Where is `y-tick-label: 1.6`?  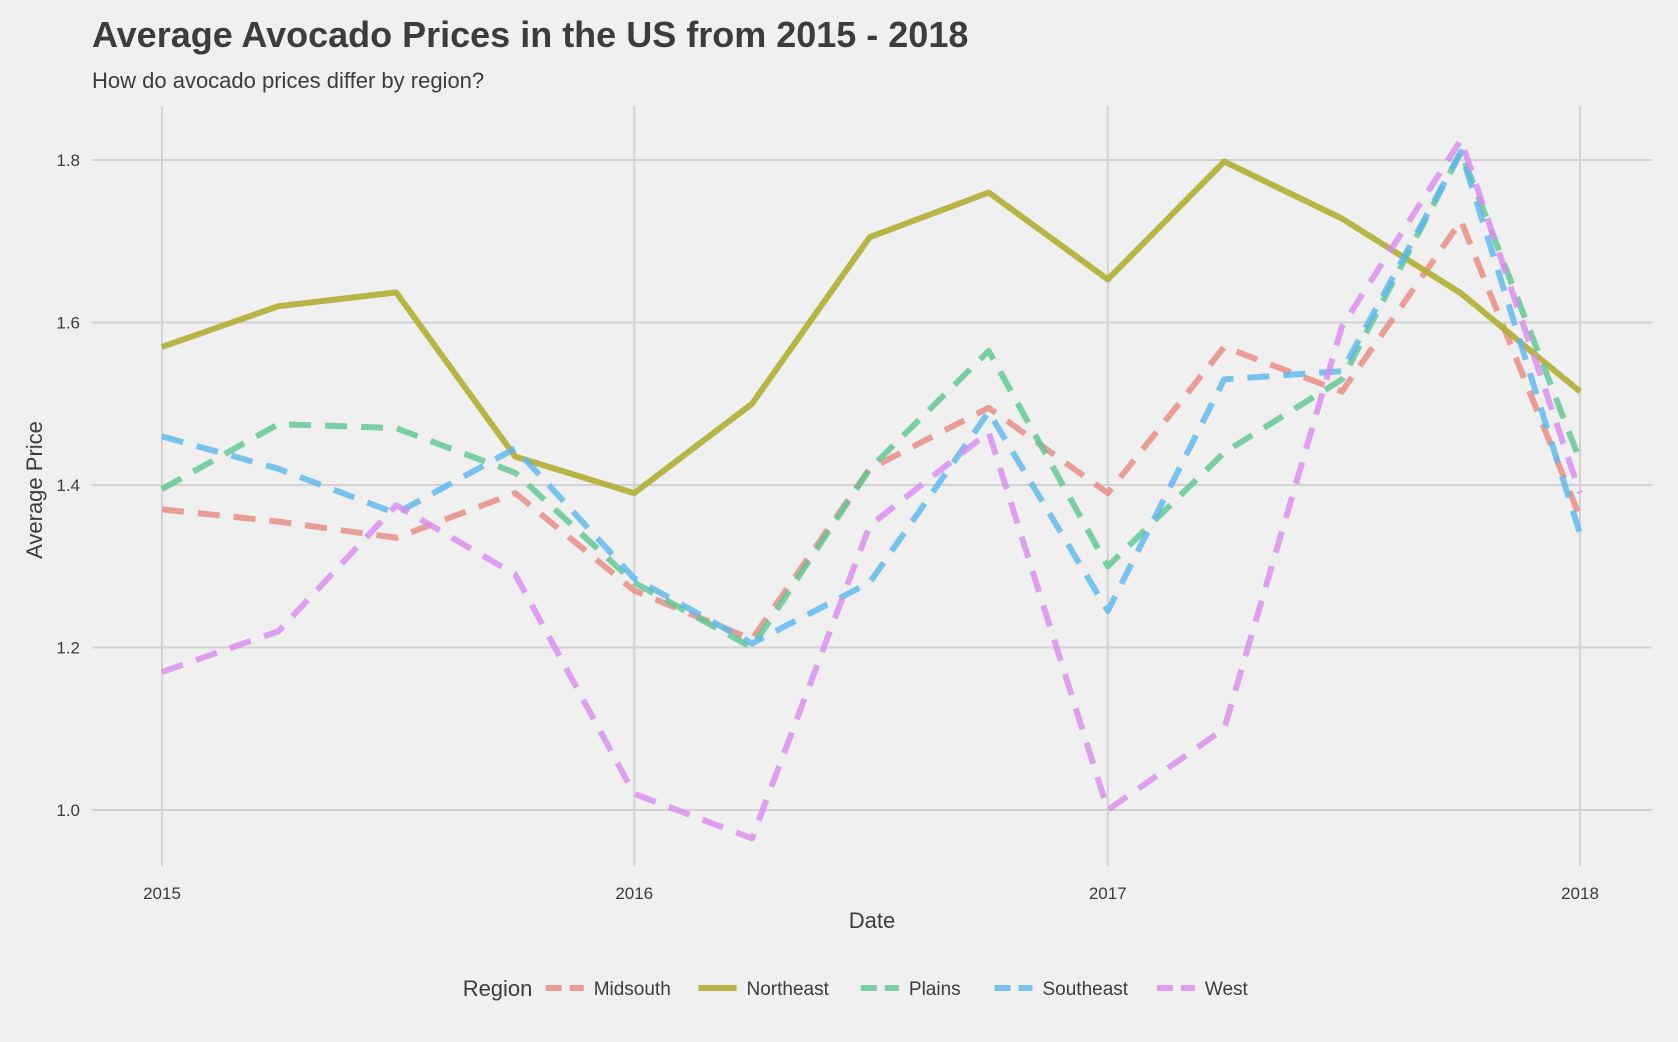
y-tick-label: 1.6 is located at coordinates (68, 323).